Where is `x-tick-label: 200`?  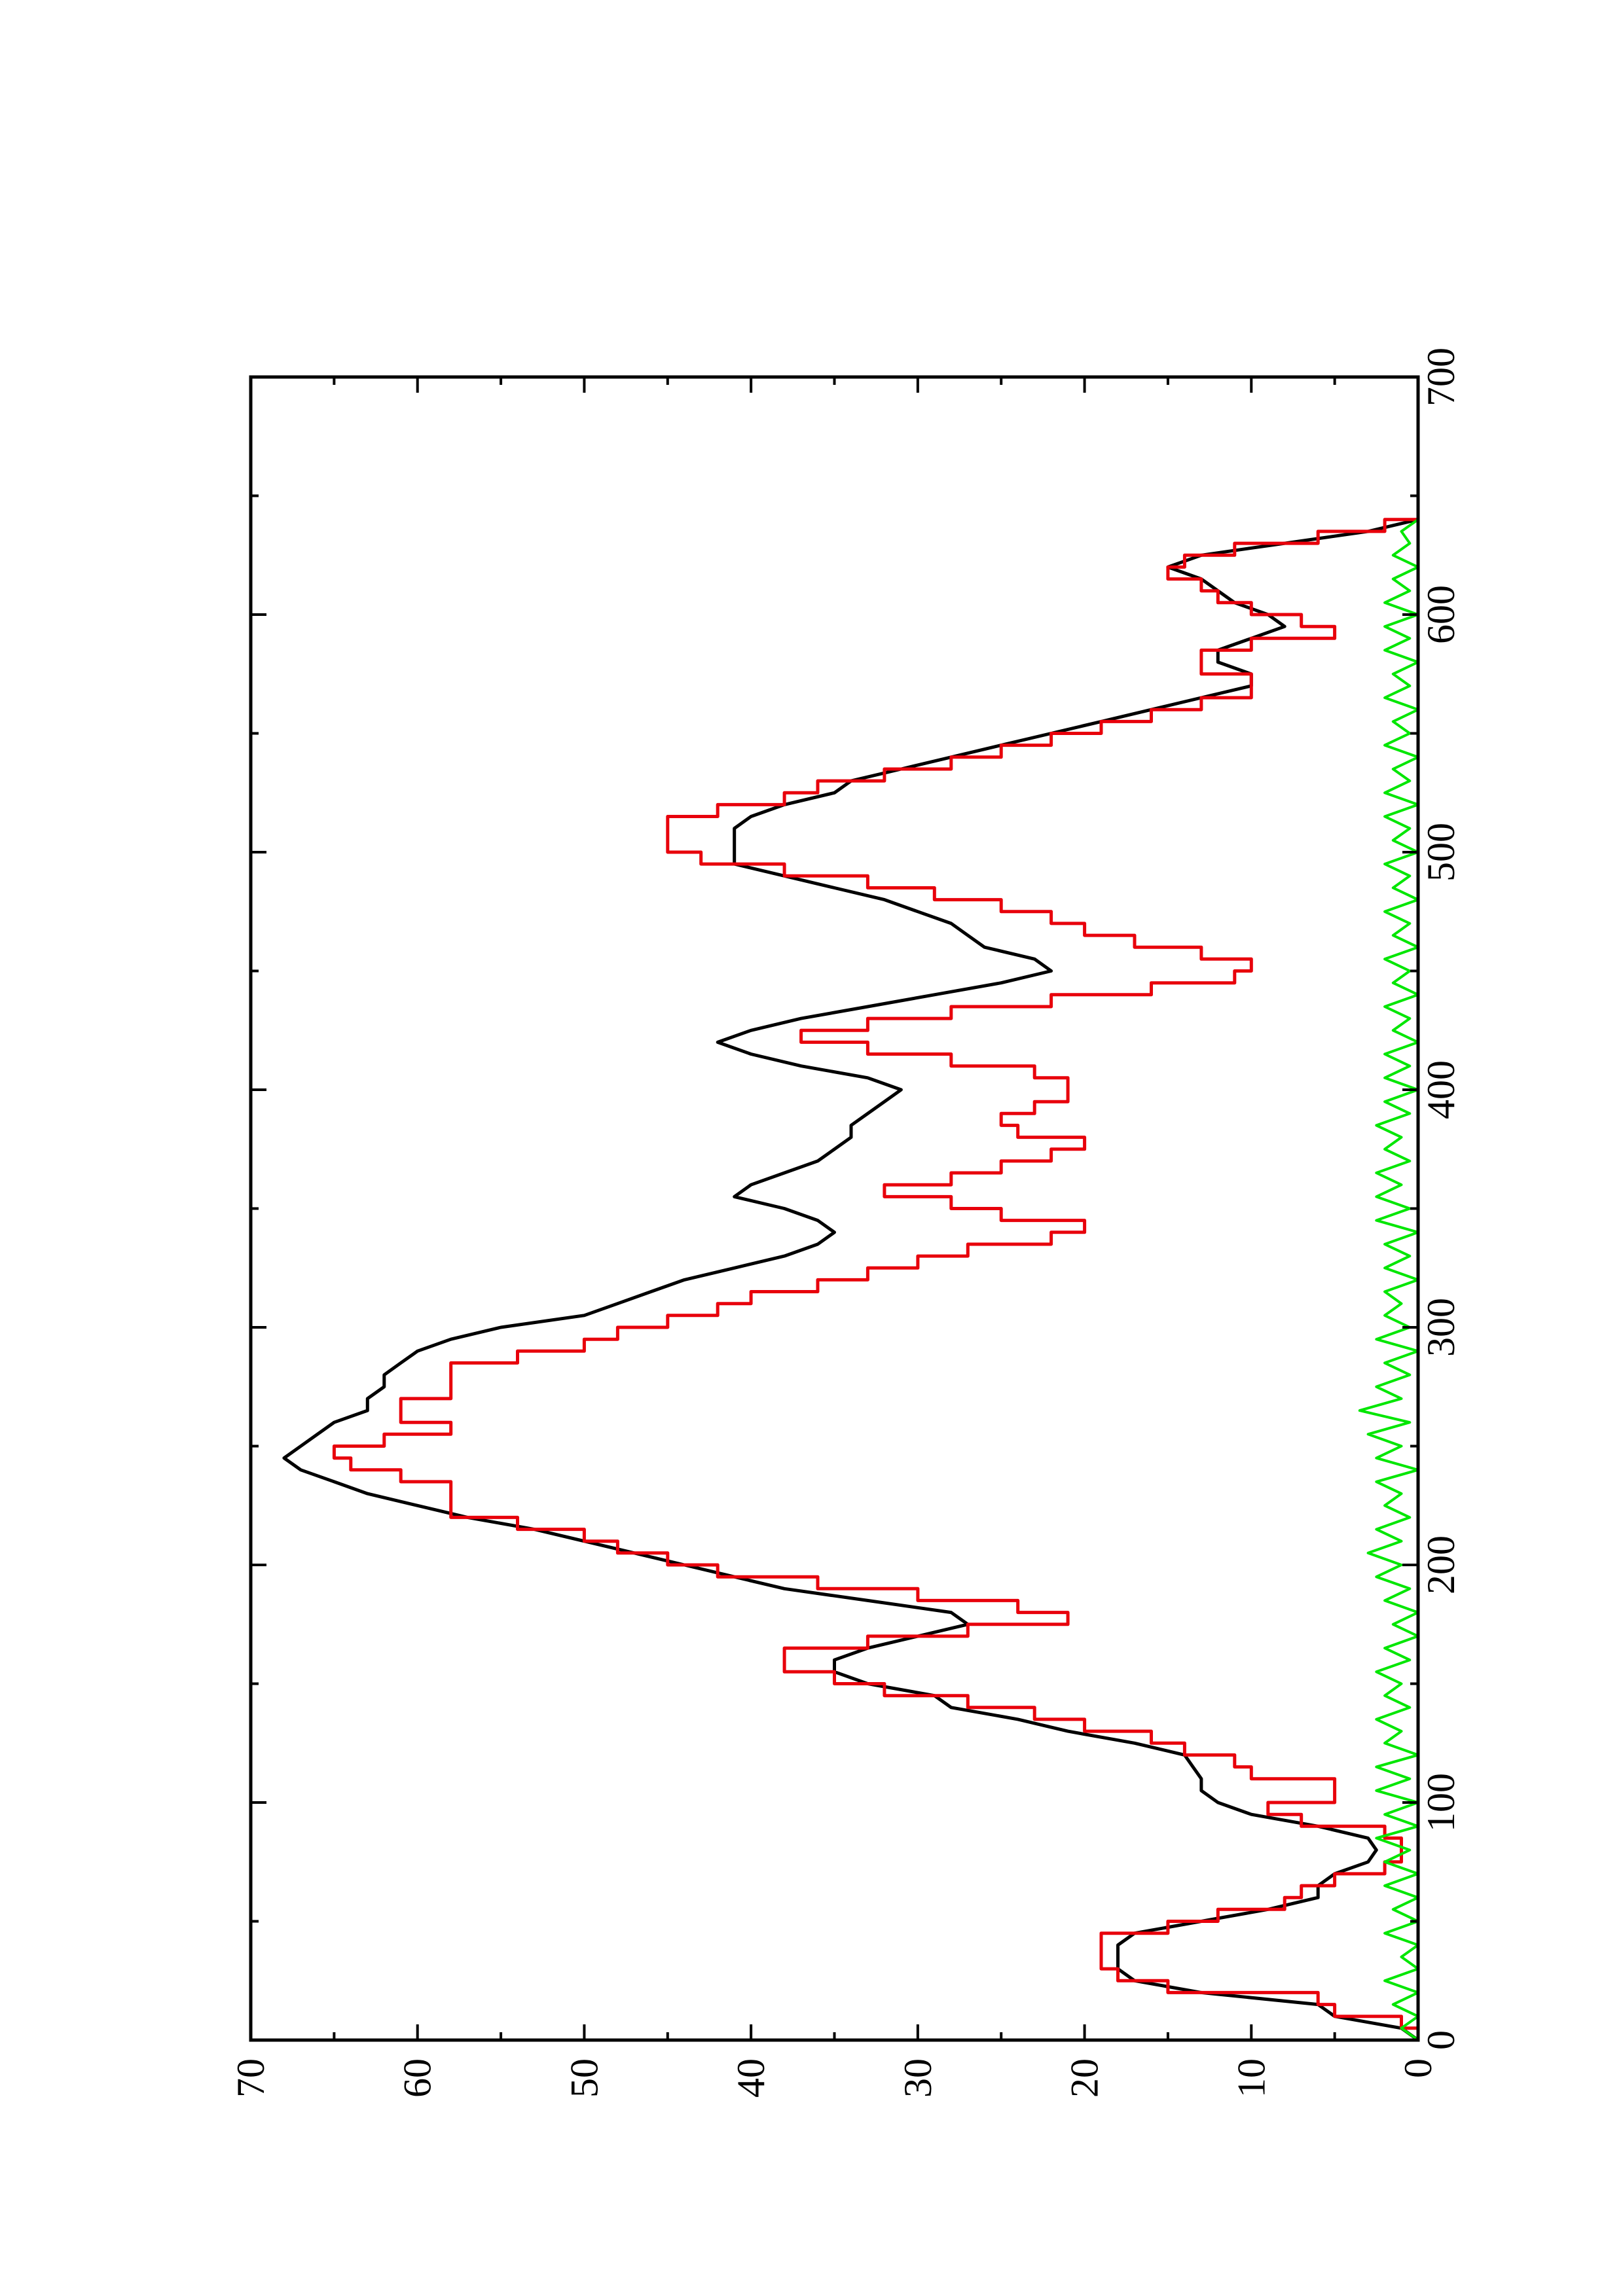
x-tick-label: 200 is located at coordinates (1441, 1564).